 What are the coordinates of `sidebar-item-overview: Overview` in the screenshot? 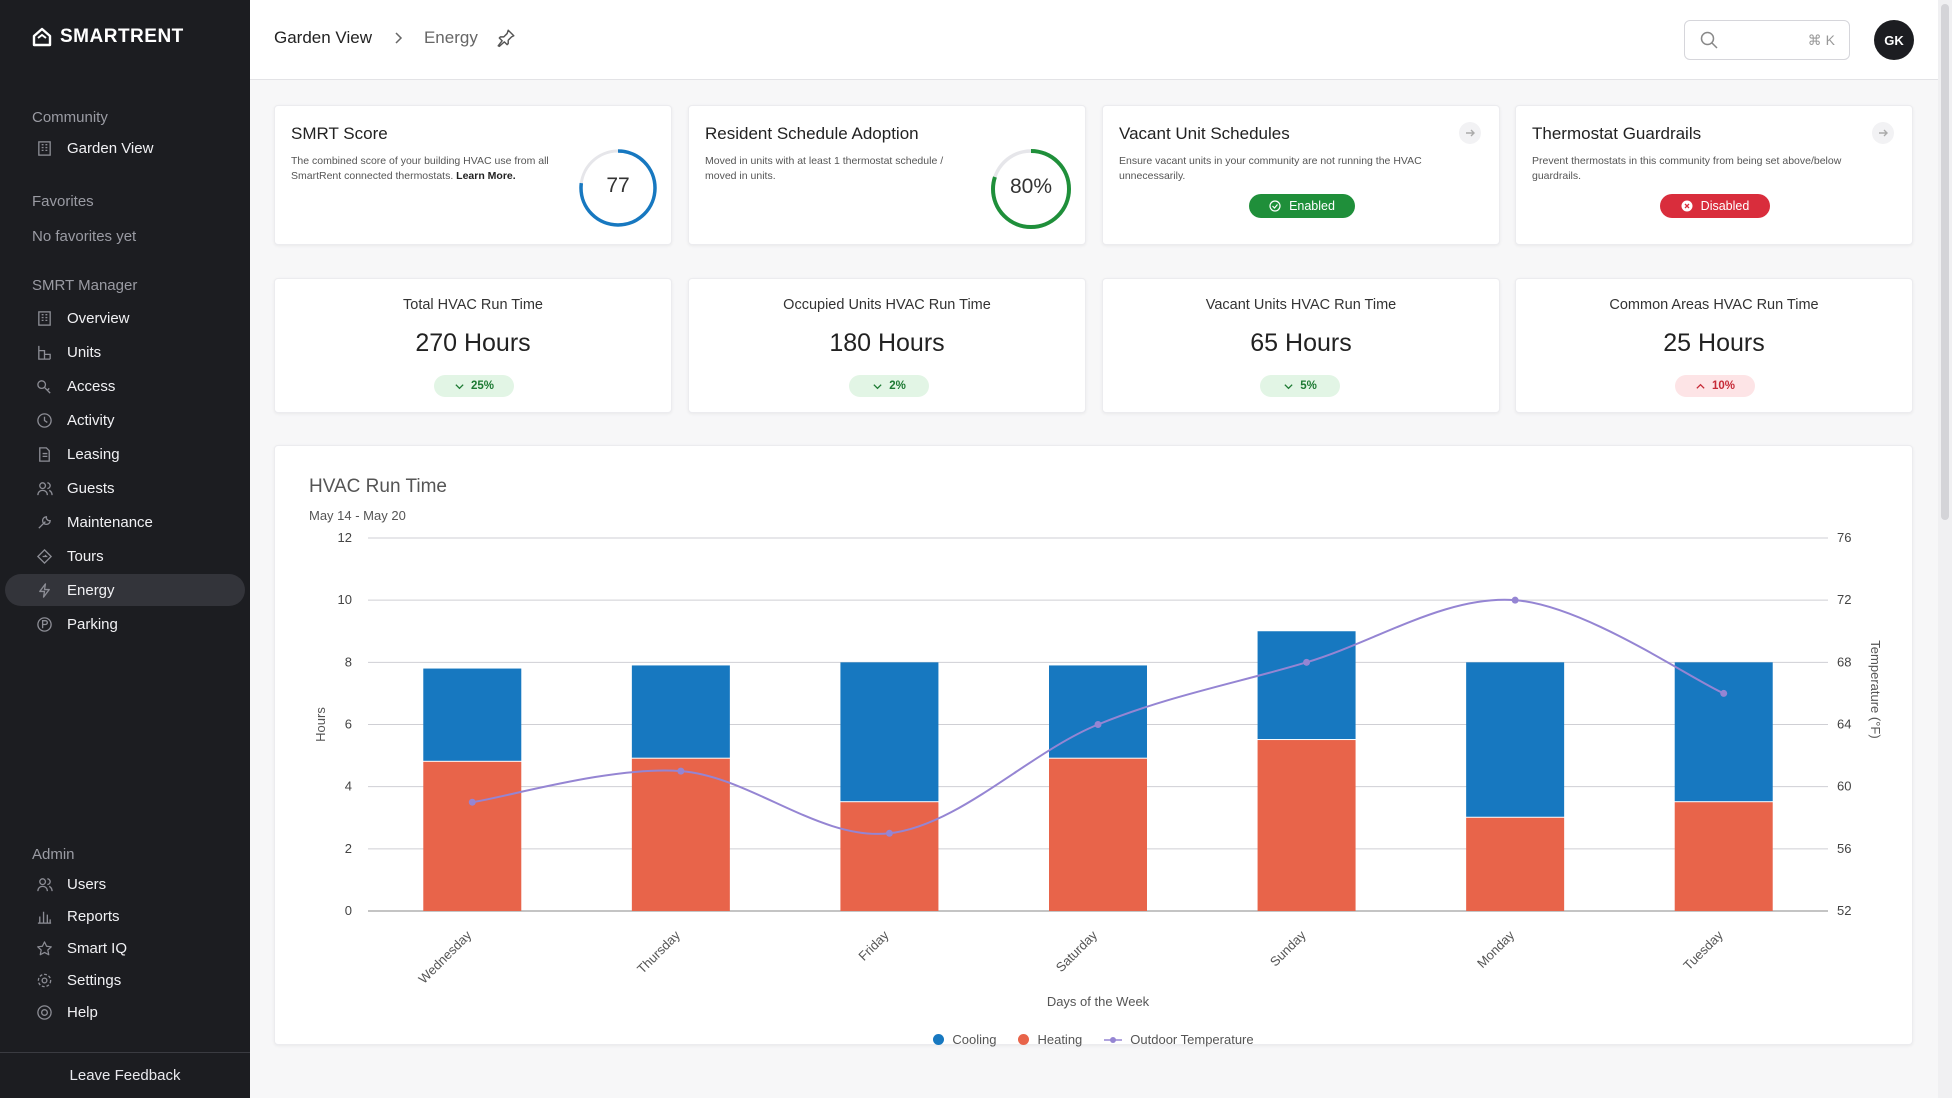 It's located at (125, 318).